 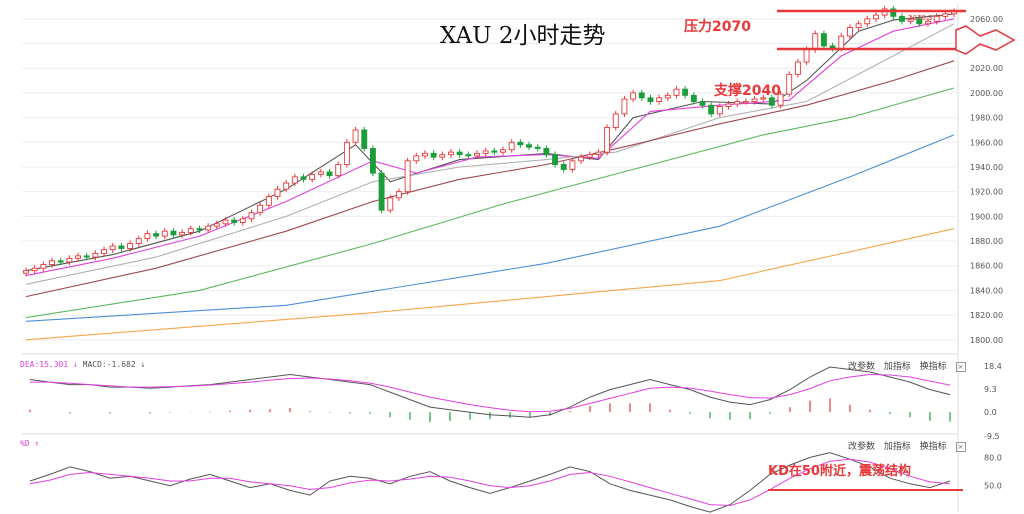 What do you see at coordinates (985, 40) in the screenshot?
I see `arrow-right-icon` at bounding box center [985, 40].